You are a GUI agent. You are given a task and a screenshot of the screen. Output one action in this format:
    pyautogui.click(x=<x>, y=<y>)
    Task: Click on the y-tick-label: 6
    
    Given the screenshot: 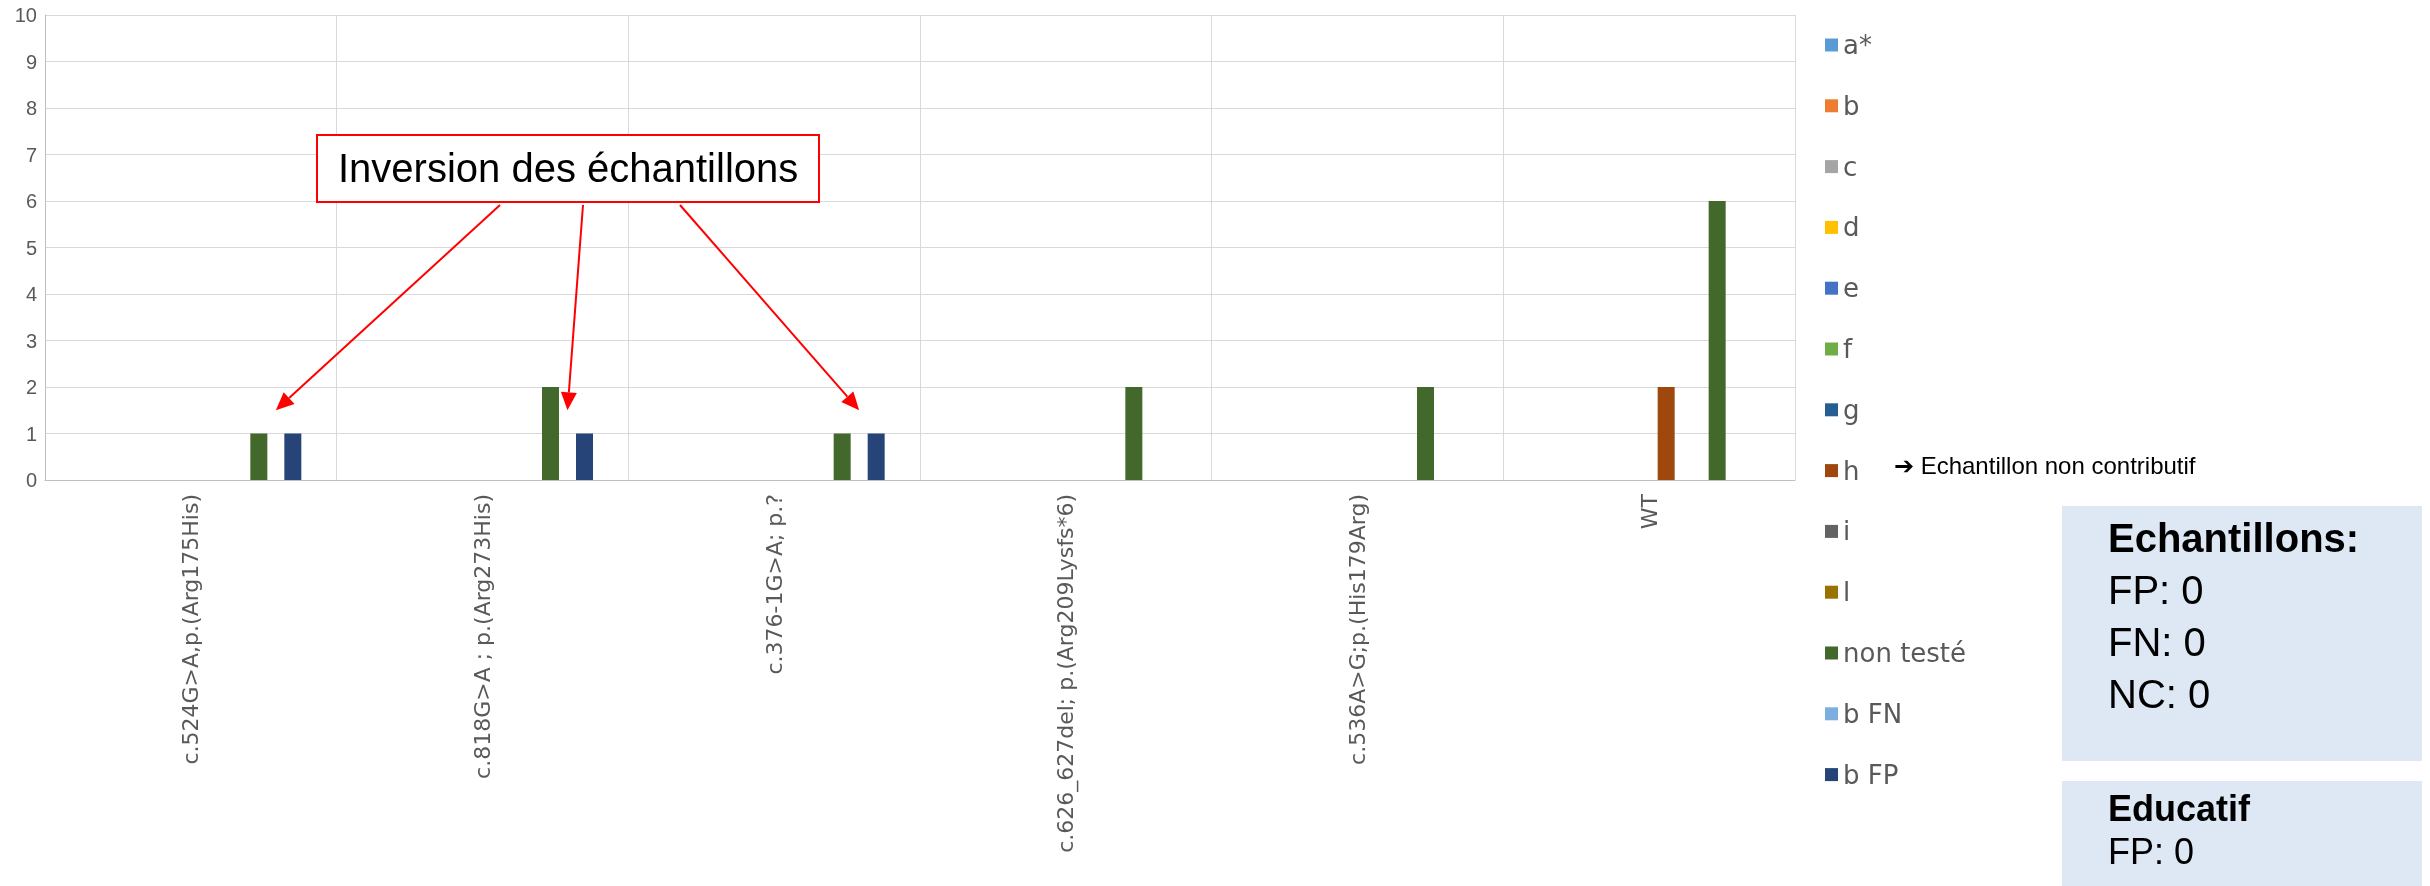 What is the action you would take?
    pyautogui.click(x=31, y=201)
    